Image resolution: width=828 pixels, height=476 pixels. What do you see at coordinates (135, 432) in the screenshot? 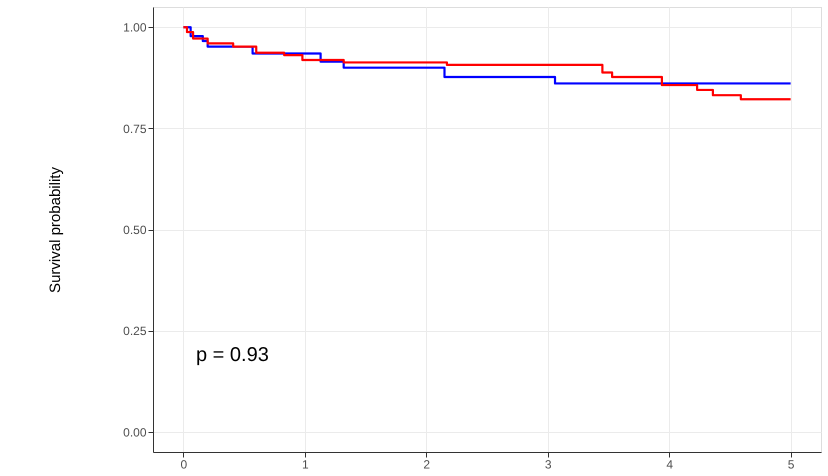
I see `y-tick-label: 0.00` at bounding box center [135, 432].